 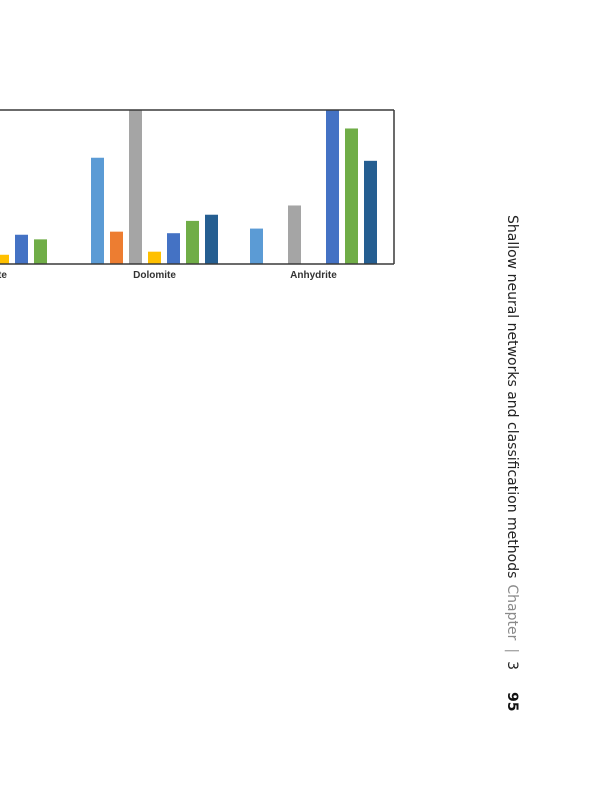 What do you see at coordinates (351, 196) in the screenshot?
I see `bar-anhydrite-s6` at bounding box center [351, 196].